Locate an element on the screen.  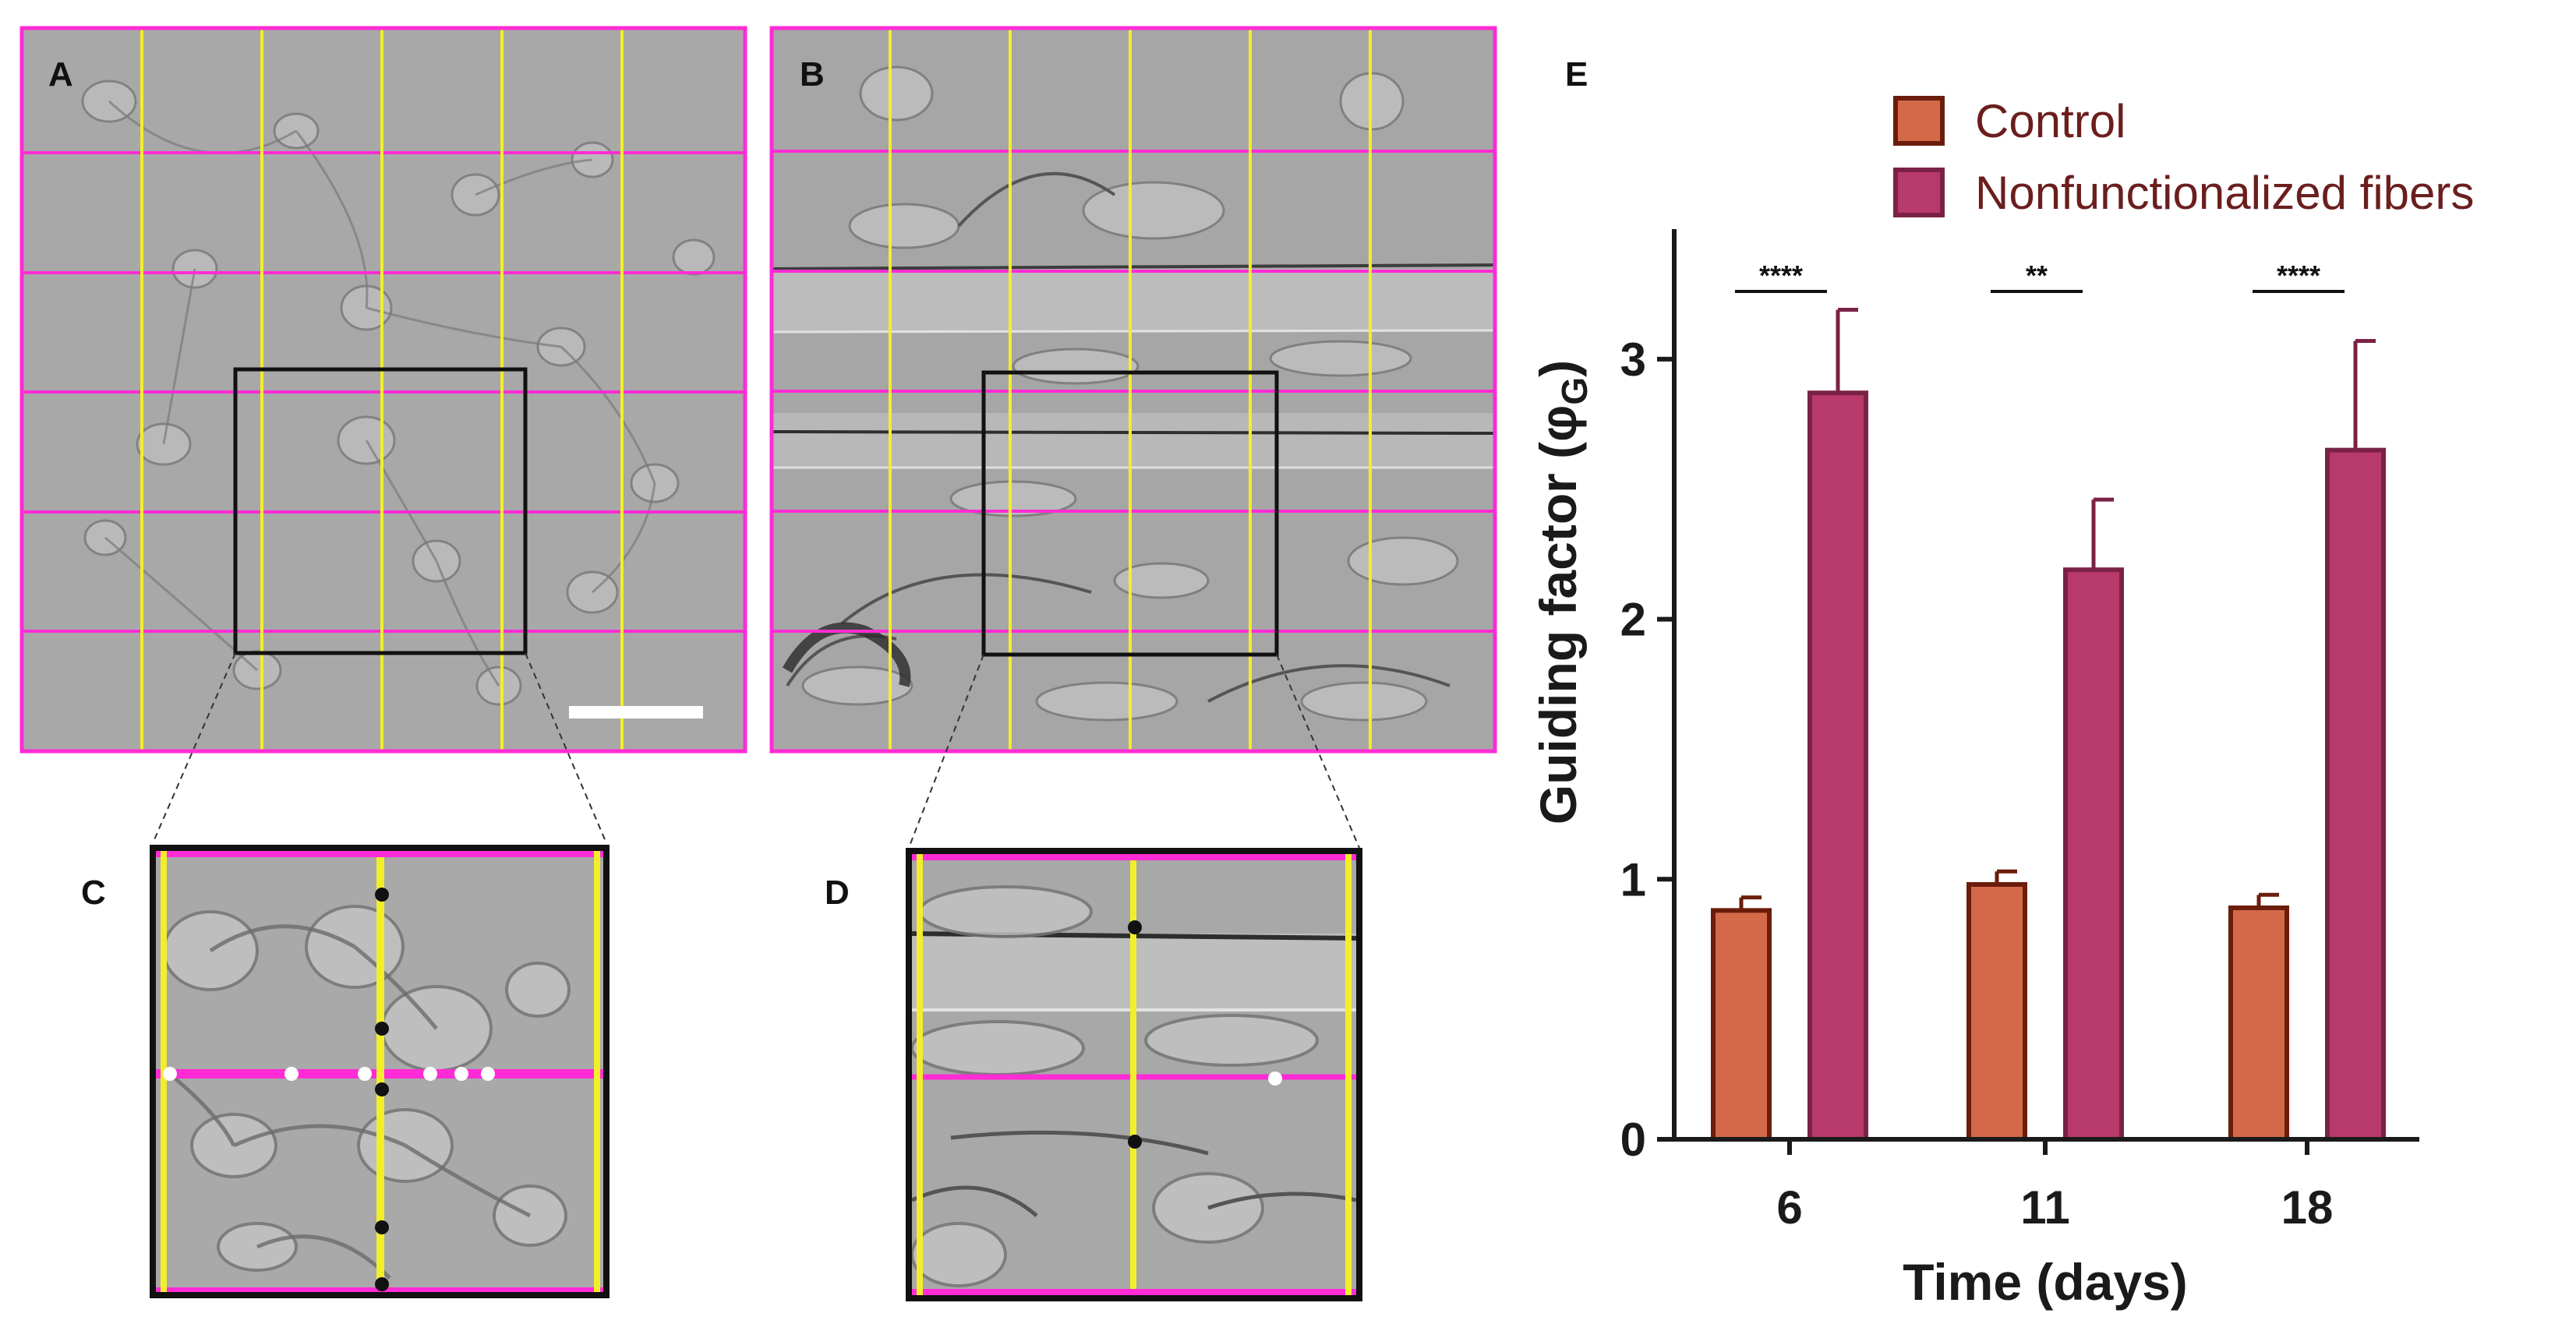
panel-letter-e: E is located at coordinates (1576, 74).